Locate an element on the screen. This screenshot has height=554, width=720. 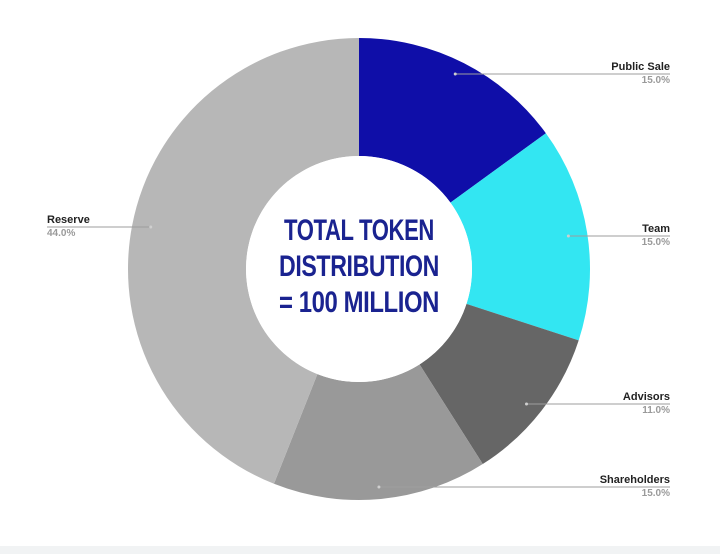
slice-label-public-sale: Public Sale is located at coordinates (640, 67).